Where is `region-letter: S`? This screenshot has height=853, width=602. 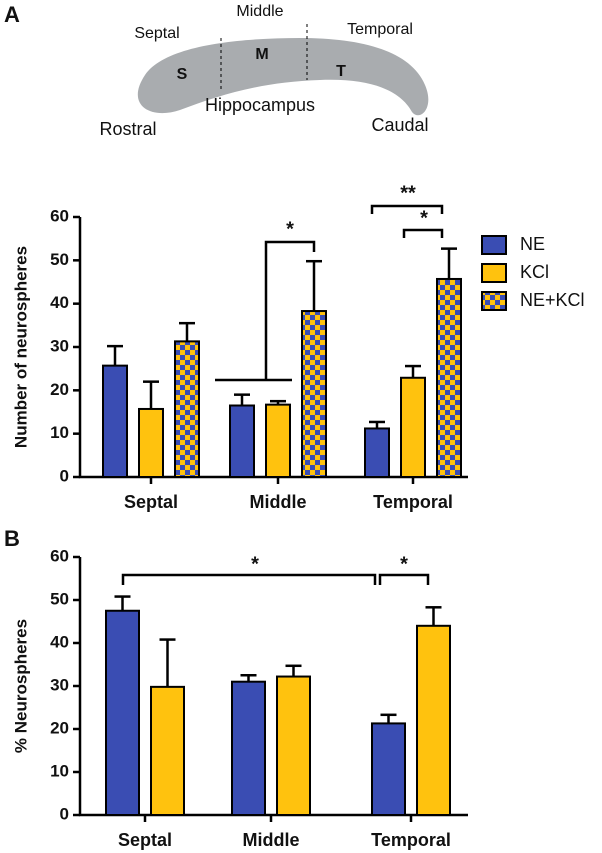
region-letter: S is located at coordinates (182, 74).